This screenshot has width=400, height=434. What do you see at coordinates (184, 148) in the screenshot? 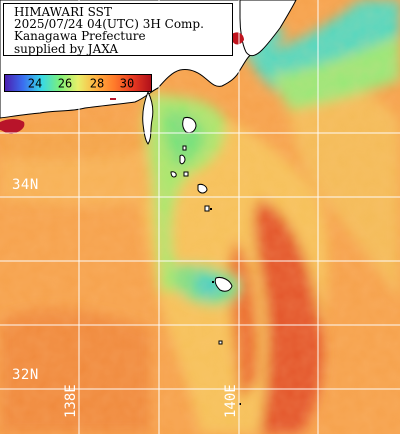
I see `island-toshima` at bounding box center [184, 148].